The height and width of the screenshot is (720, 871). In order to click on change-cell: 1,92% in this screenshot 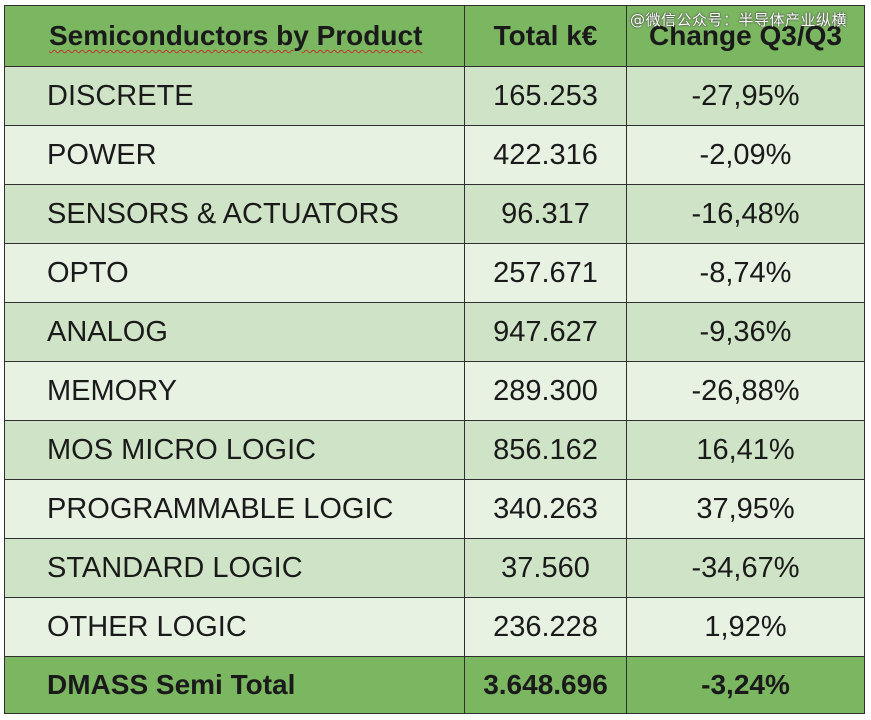, I will do `click(745, 627)`.